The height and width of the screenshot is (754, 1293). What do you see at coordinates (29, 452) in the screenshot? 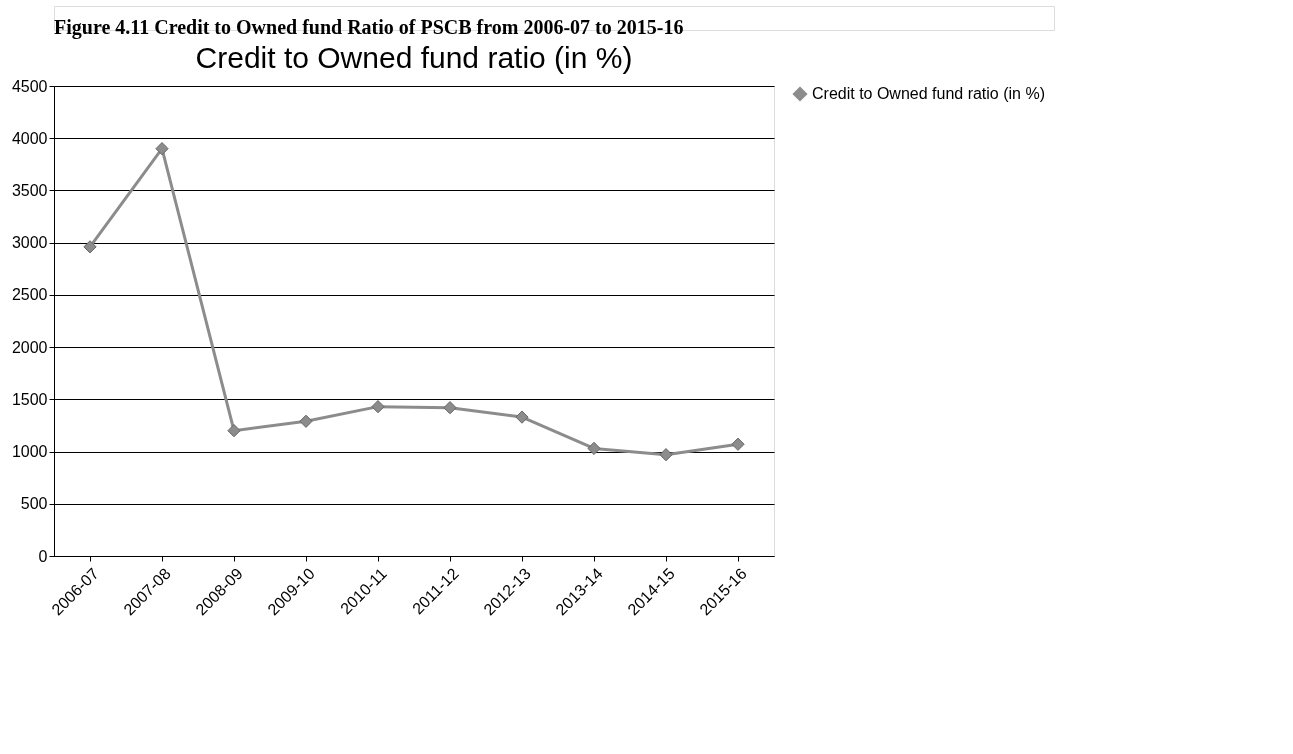
I see `y-tick-label: 1000` at bounding box center [29, 452].